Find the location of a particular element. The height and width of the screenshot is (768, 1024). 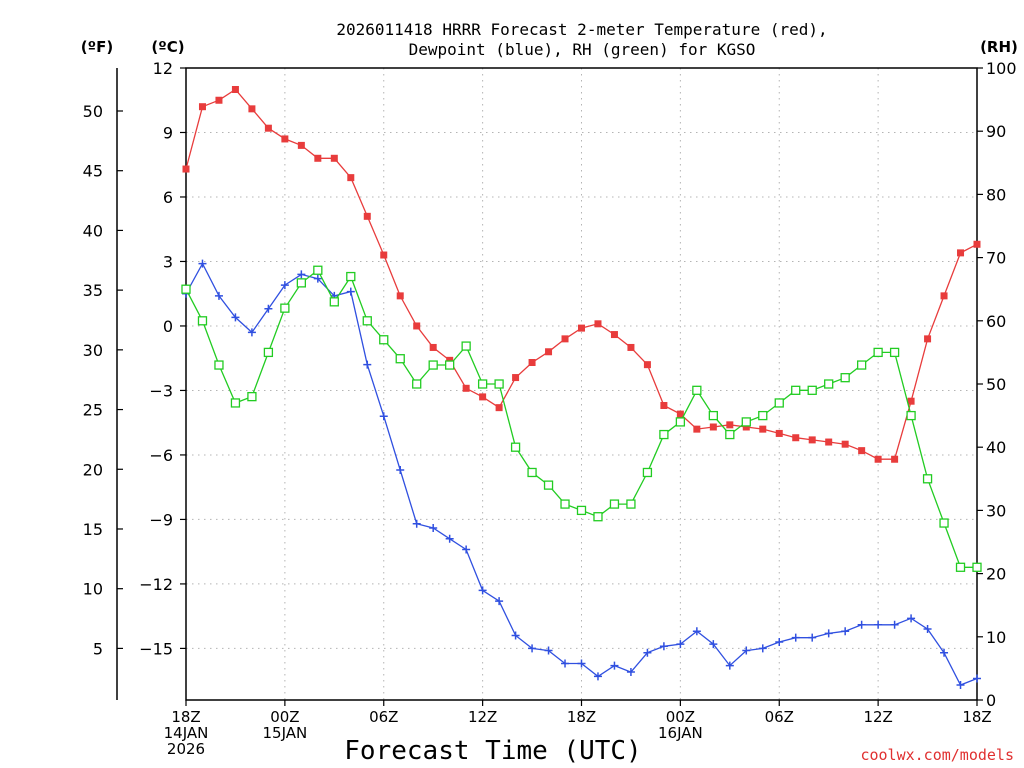

fahrenheit-tick-label: 15 is located at coordinates (93, 529).